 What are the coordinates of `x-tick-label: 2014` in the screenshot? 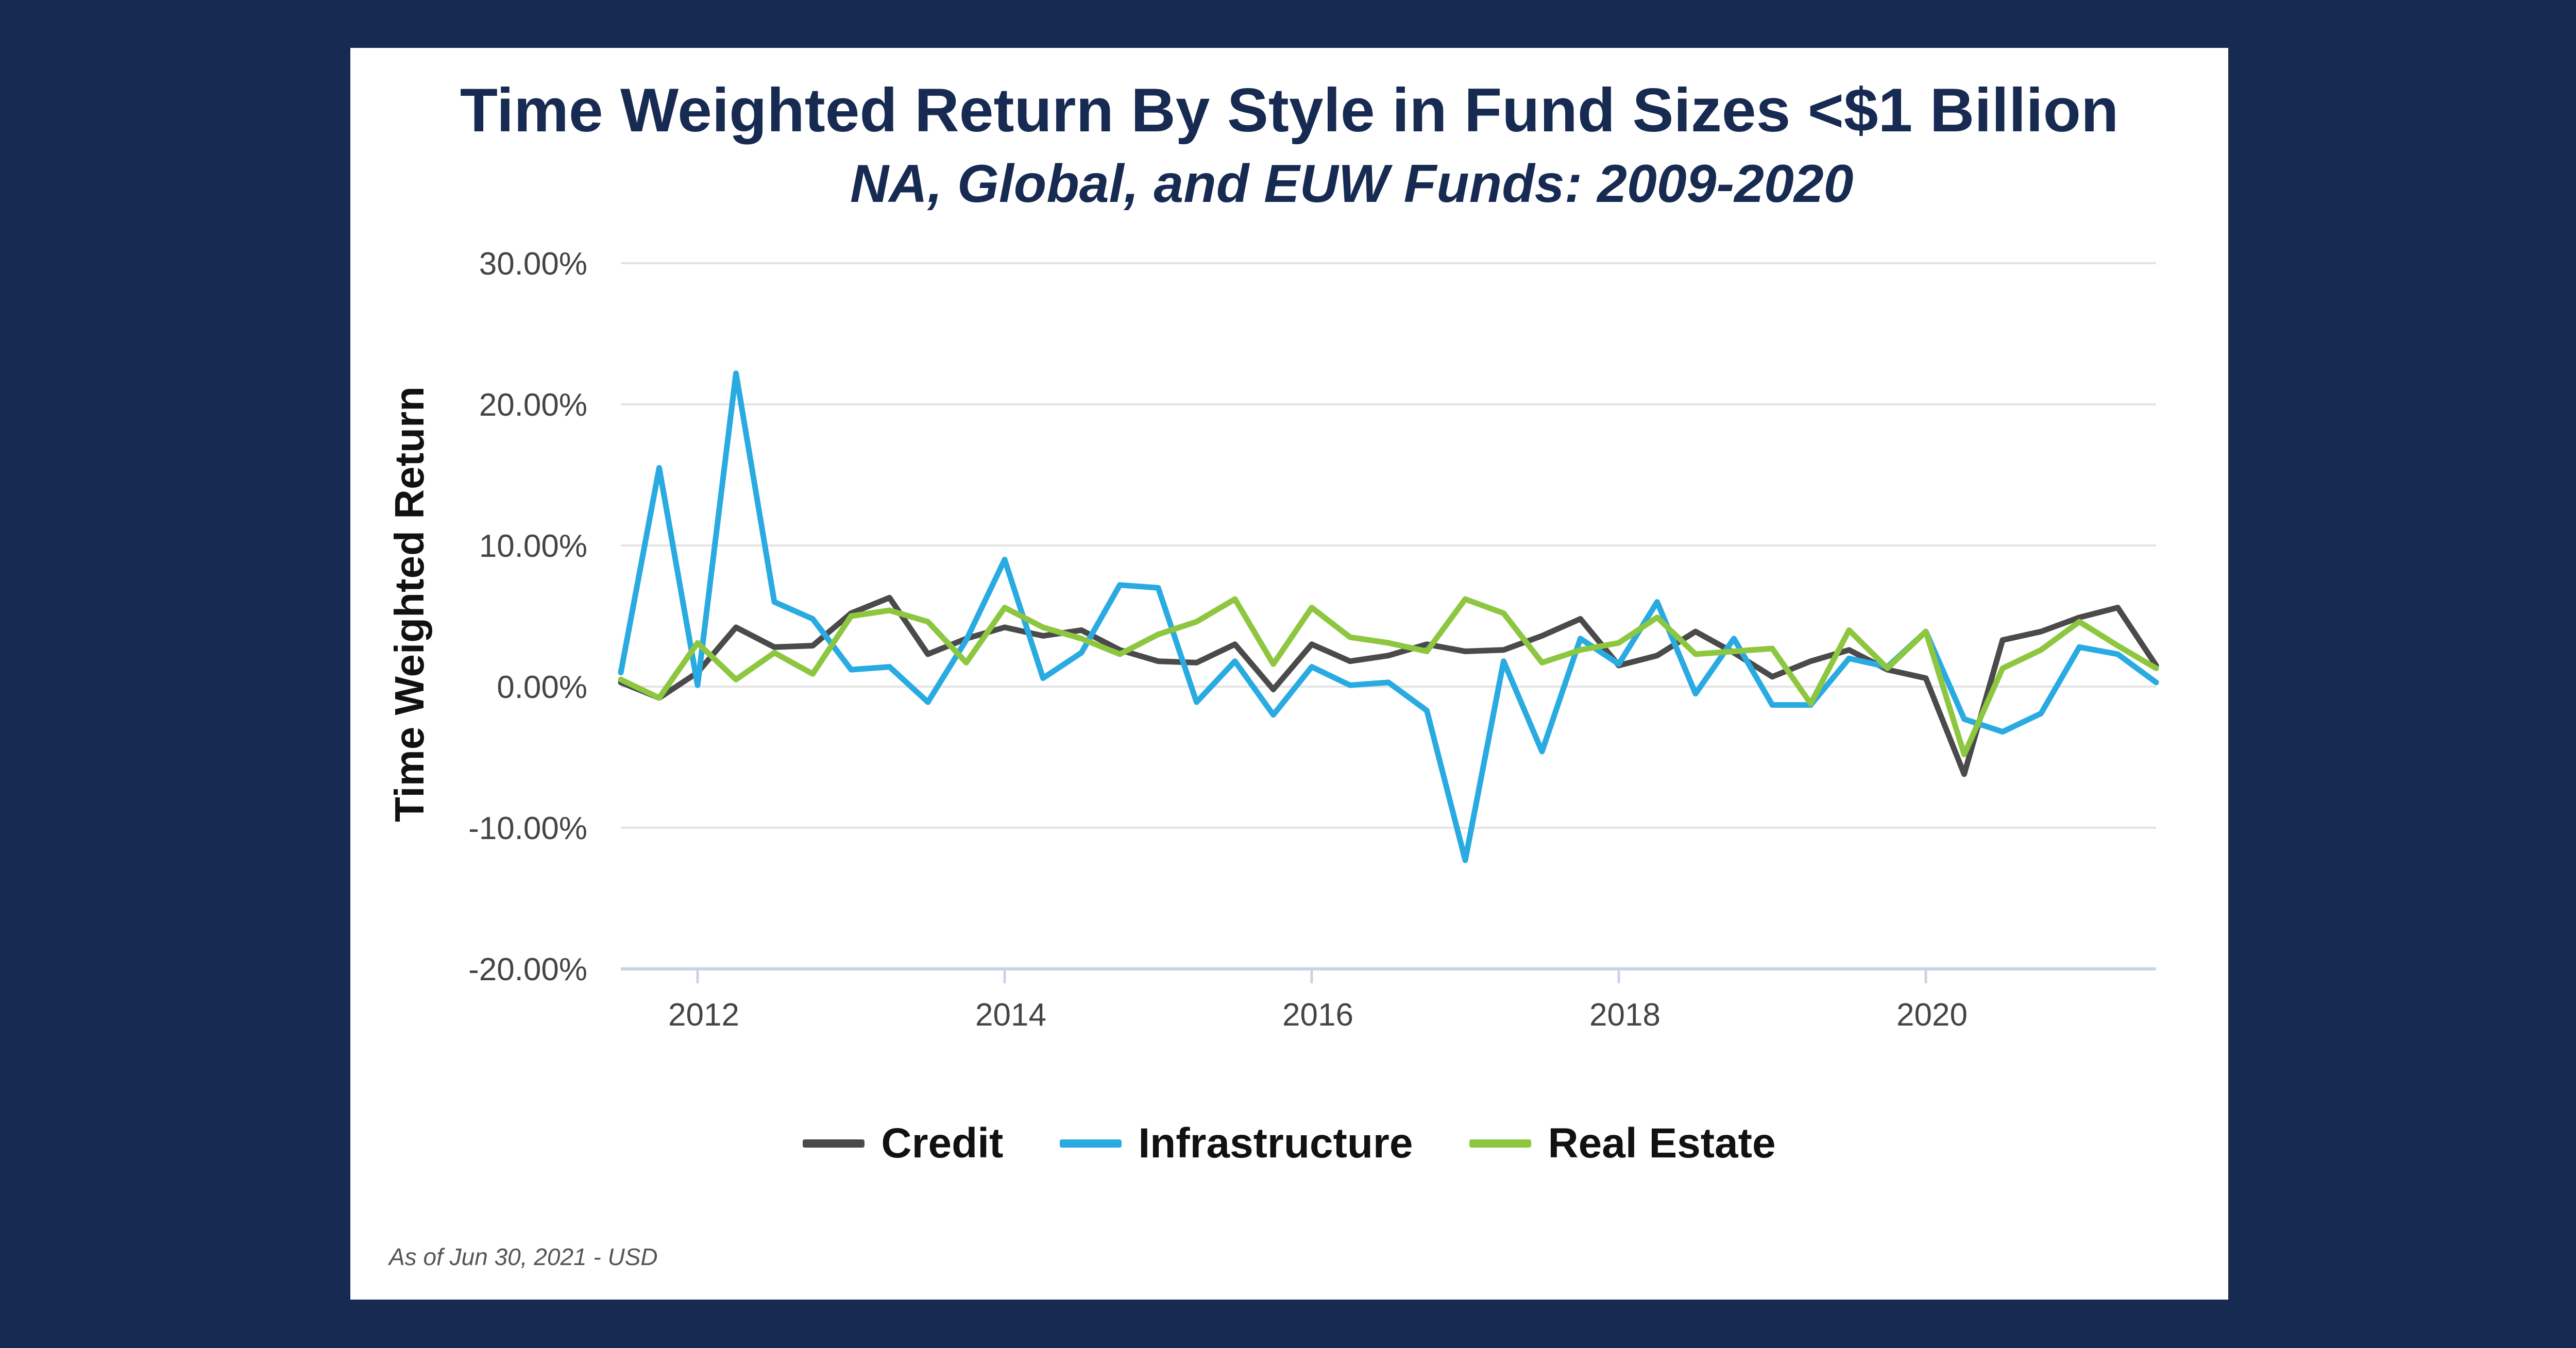 It's located at (1010, 1015).